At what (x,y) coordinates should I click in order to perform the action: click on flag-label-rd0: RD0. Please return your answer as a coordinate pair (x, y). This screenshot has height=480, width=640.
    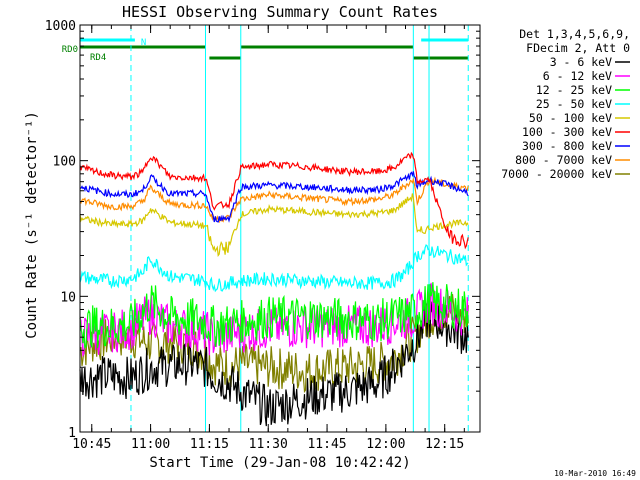
    Looking at the image, I should click on (70, 50).